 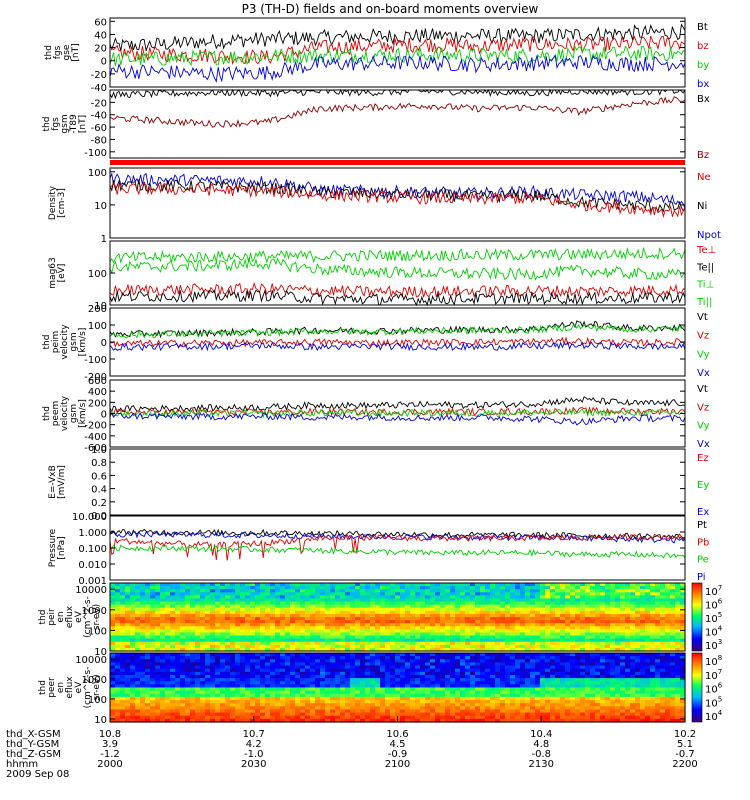 What do you see at coordinates (705, 267) in the screenshot?
I see `legend-item: Te||` at bounding box center [705, 267].